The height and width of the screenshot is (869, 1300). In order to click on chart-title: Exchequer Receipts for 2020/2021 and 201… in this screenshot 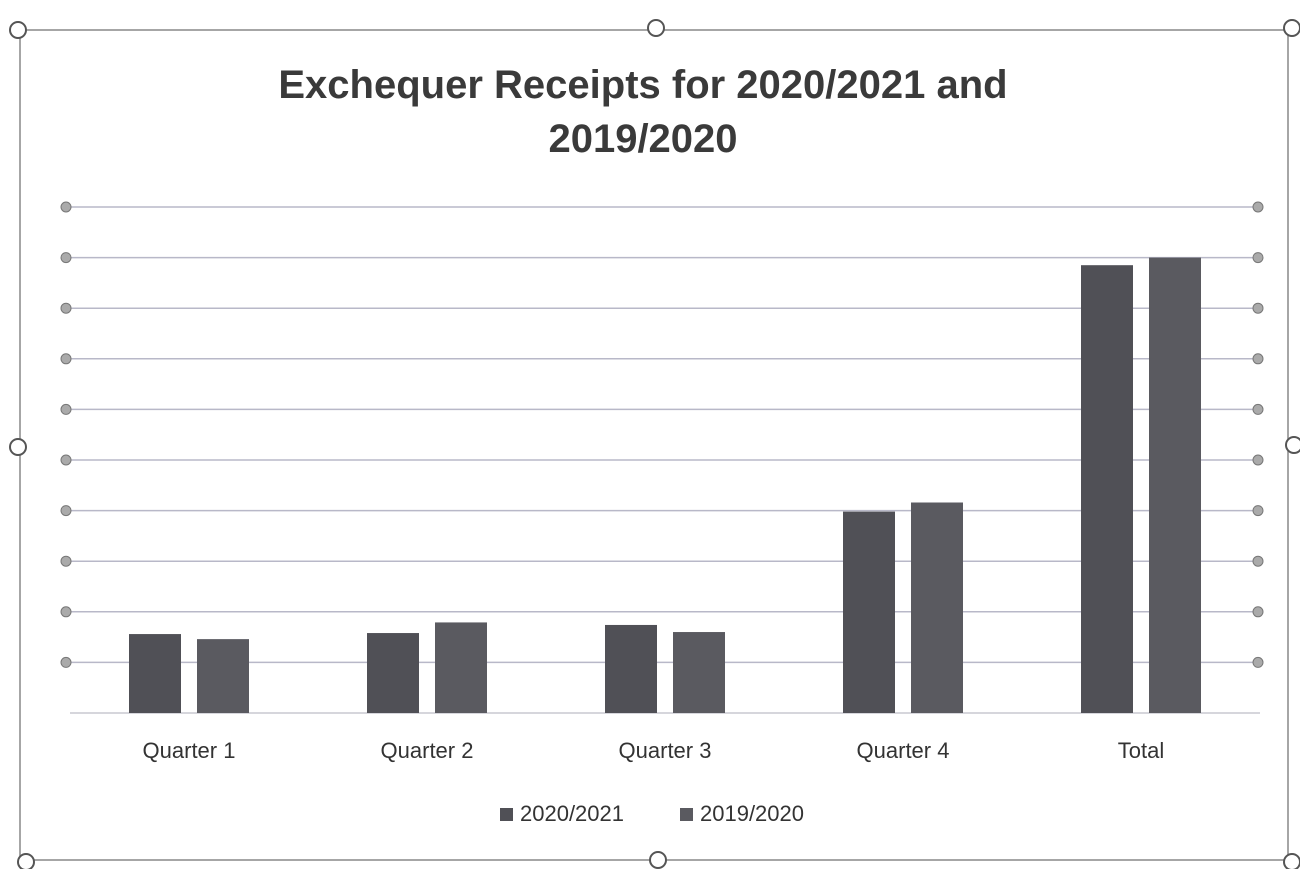, I will do `click(643, 112)`.